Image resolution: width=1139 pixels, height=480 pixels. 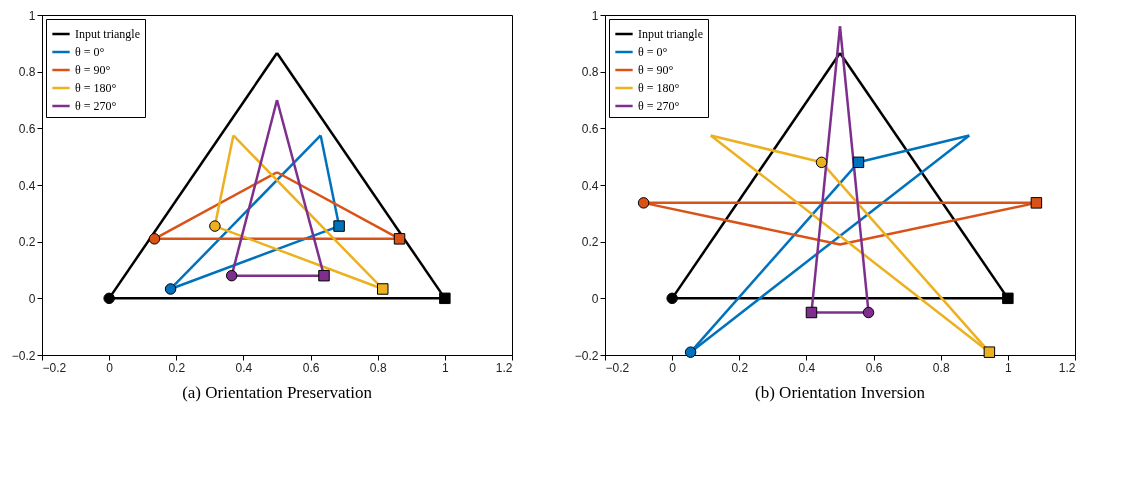 What do you see at coordinates (840, 392) in the screenshot?
I see `text: (b) Orientation Inversion` at bounding box center [840, 392].